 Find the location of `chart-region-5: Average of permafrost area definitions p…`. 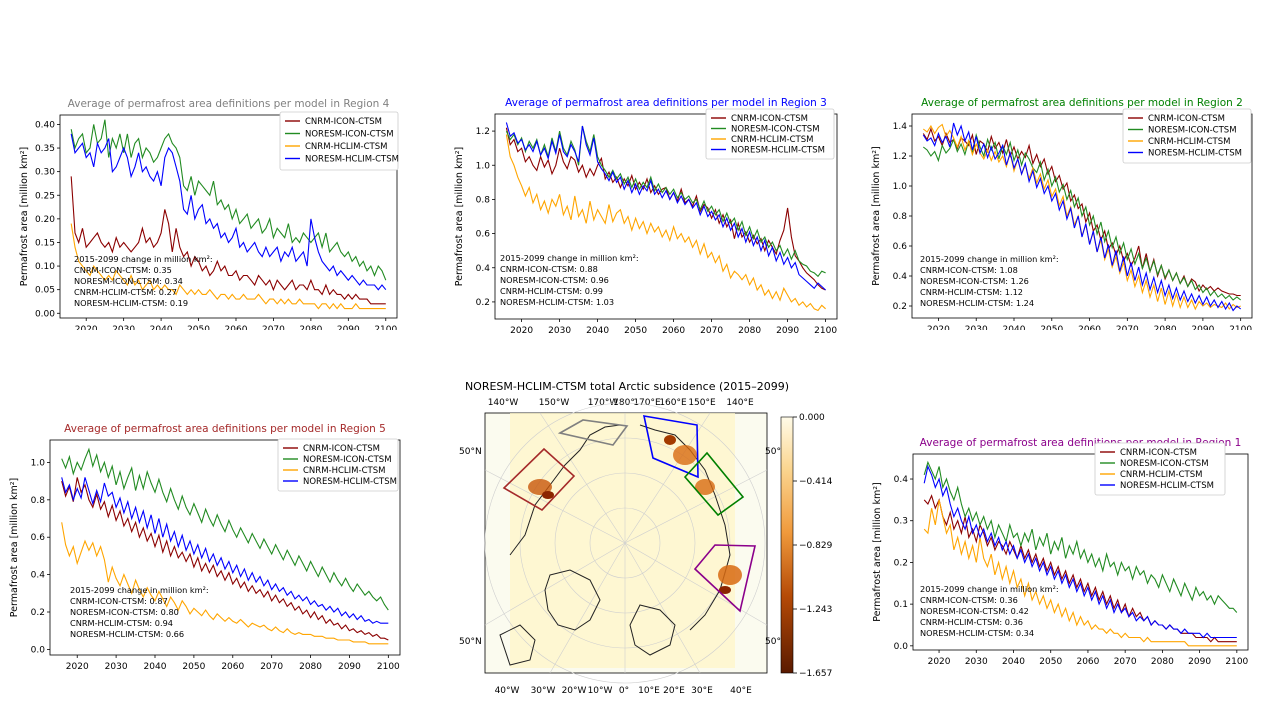

chart-region-5: Average of permafrost area definitions p… is located at coordinates (205, 546).